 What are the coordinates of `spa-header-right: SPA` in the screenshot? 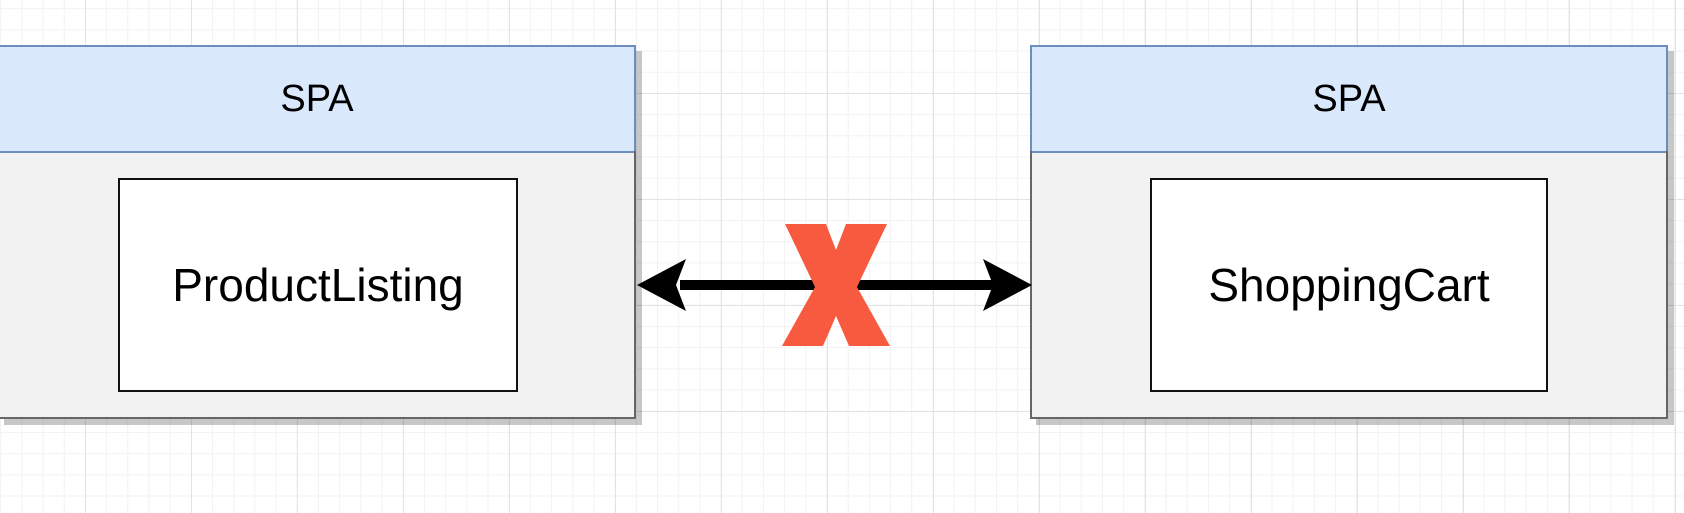 It's located at (1349, 100).